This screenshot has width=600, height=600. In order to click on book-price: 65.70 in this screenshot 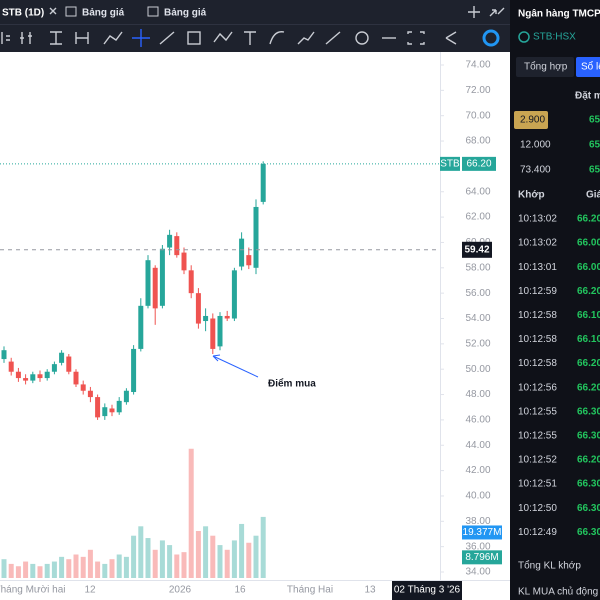, I will do `click(594, 170)`.